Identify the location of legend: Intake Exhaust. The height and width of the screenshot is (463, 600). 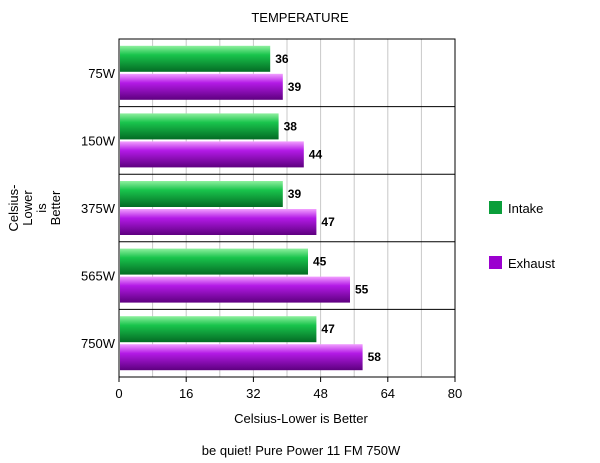
(522, 236).